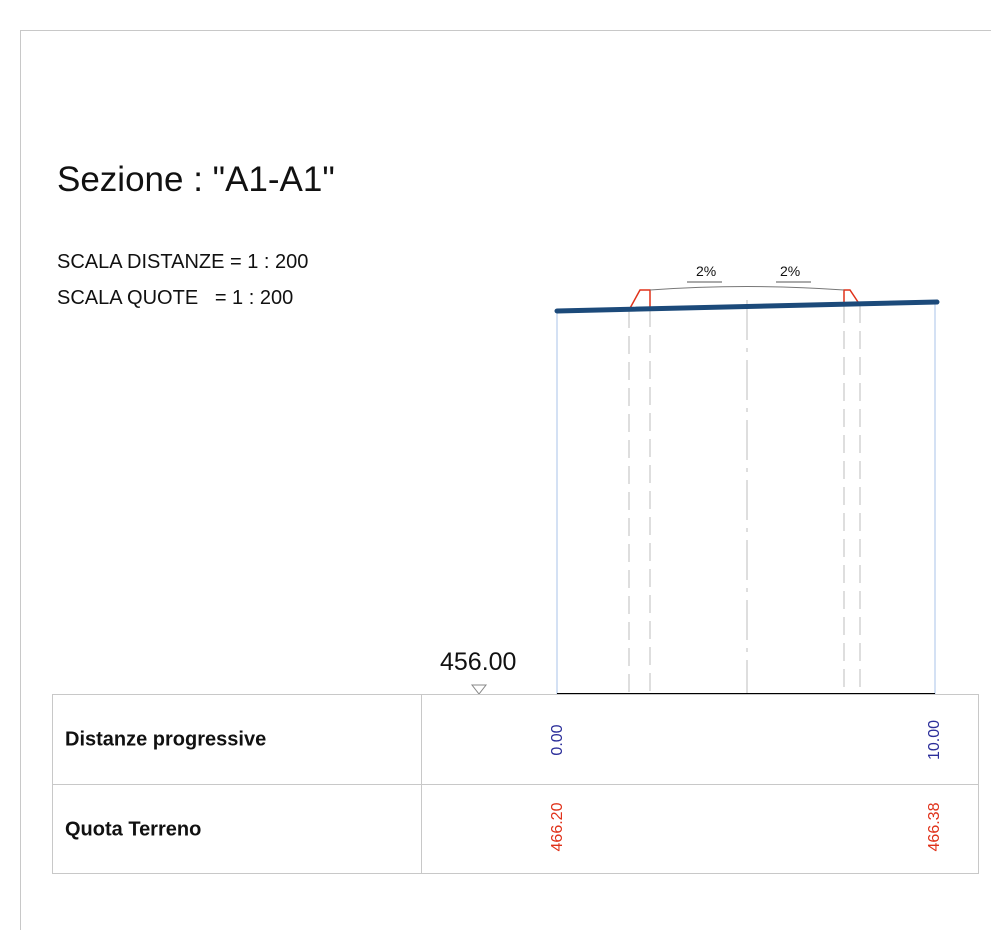  I want to click on slope-right-label: 2%, so click(790, 271).